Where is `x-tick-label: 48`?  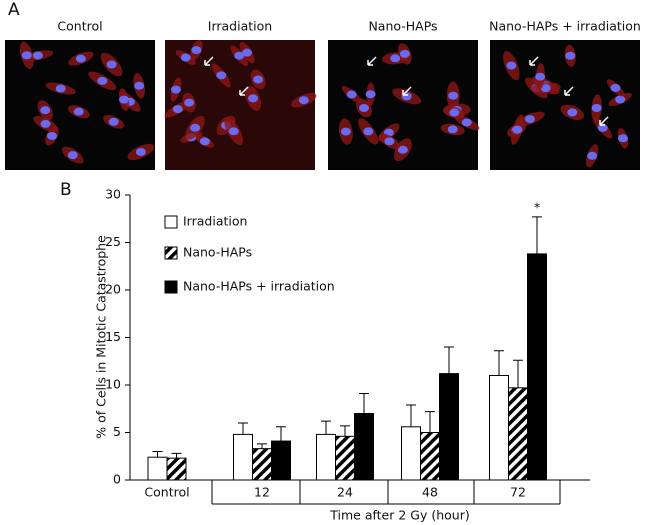
x-tick-label: 48 is located at coordinates (430, 492).